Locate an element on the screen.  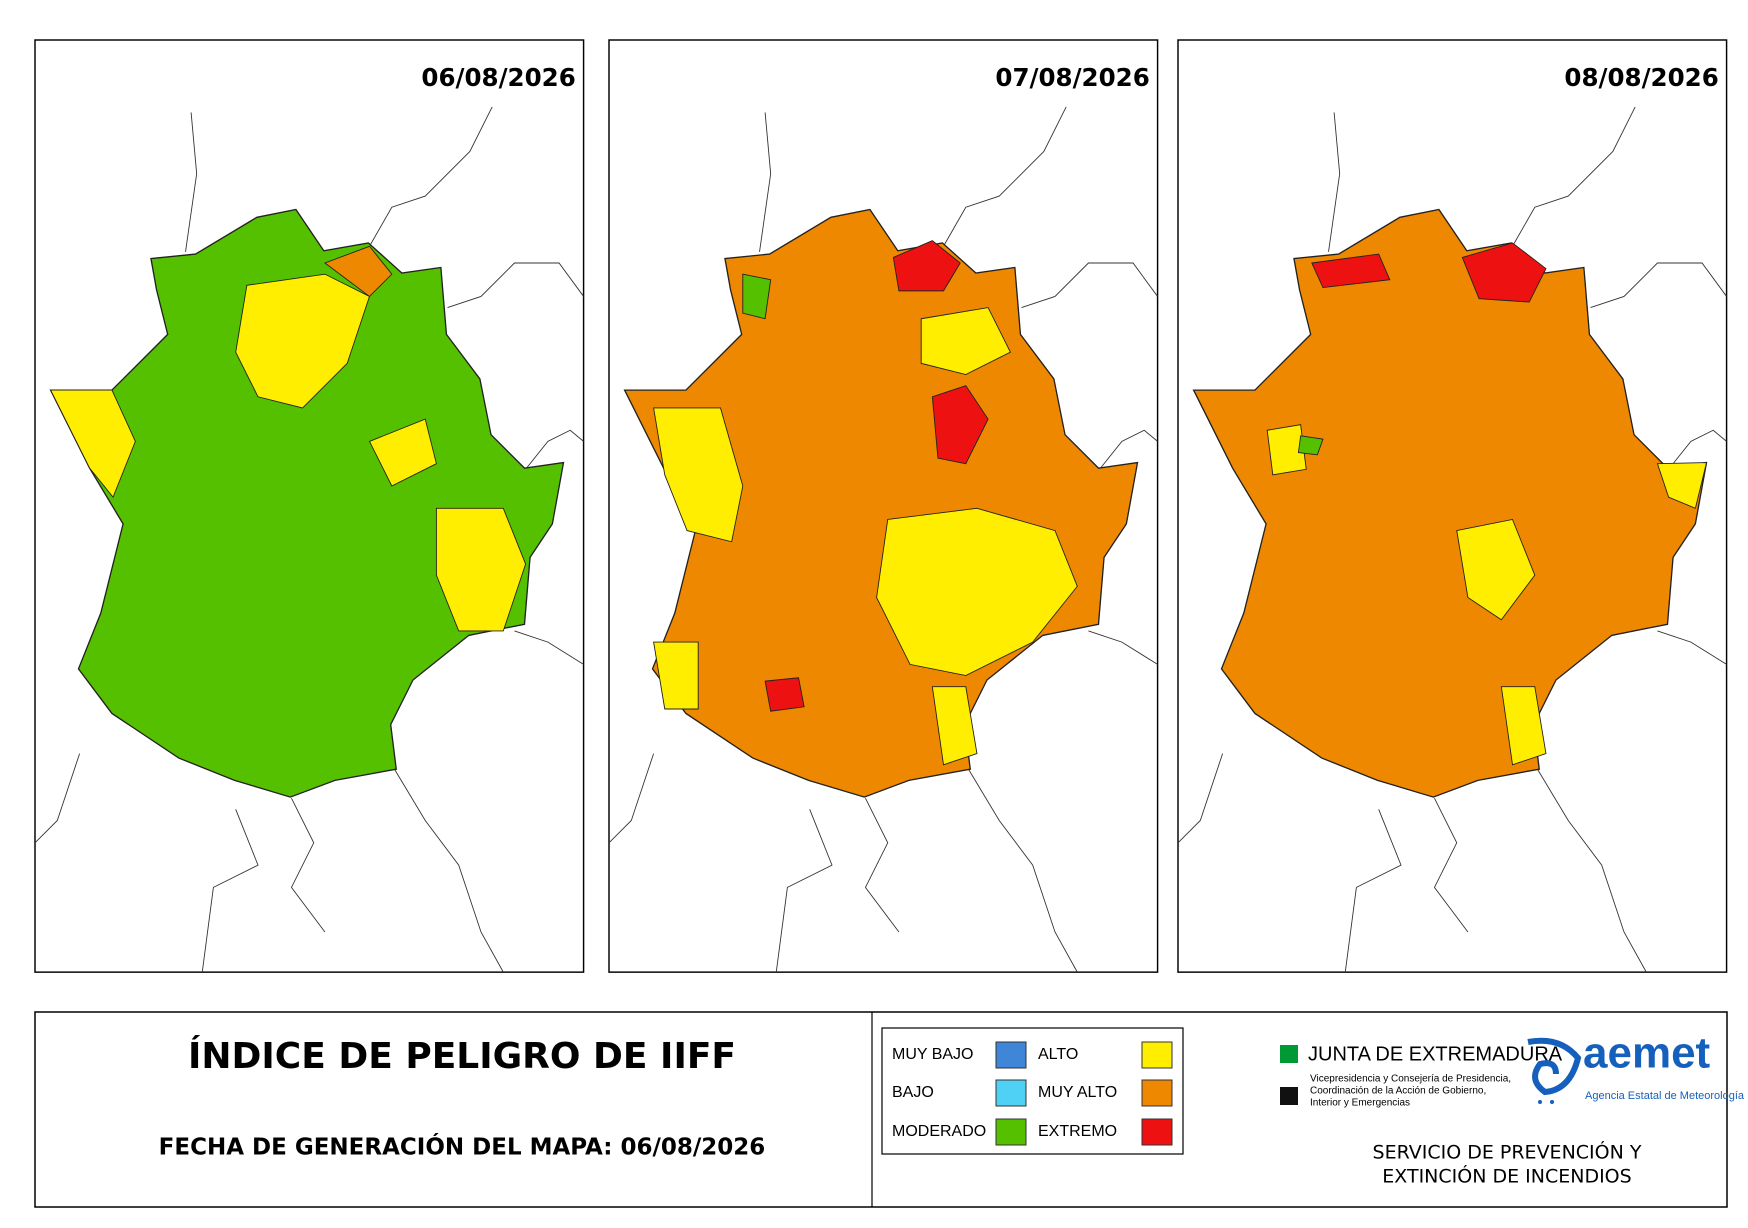
aemet-subtitle: Agencia Estatal de Meteorología is located at coordinates (1665, 1096).